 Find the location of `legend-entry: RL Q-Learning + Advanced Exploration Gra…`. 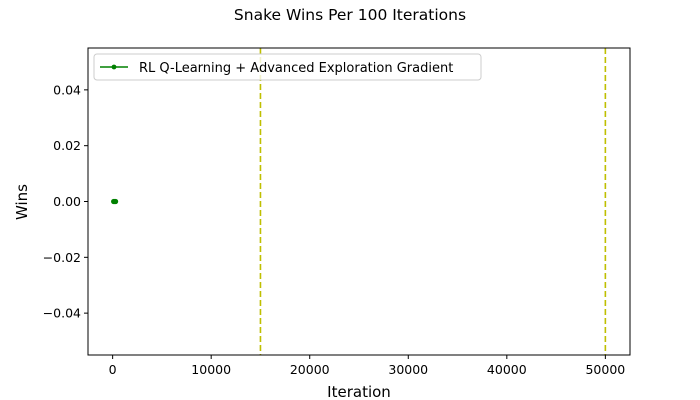

legend-entry: RL Q-Learning + Advanced Exploration Gra… is located at coordinates (296, 68).